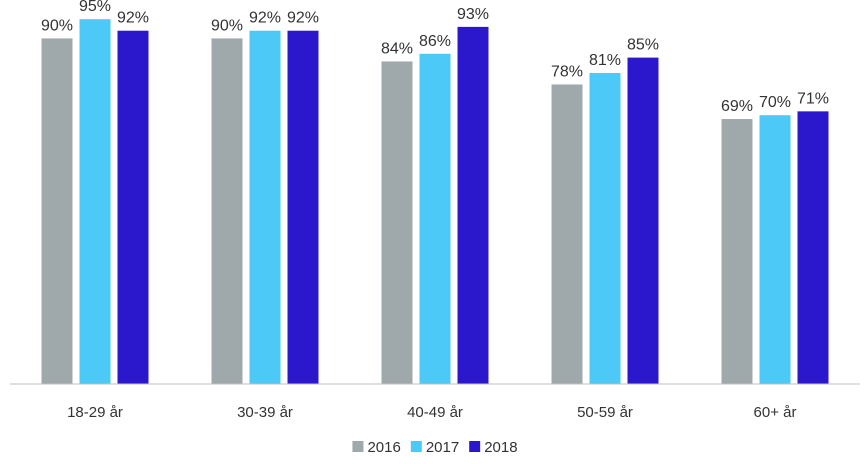 This screenshot has height=464, width=867. What do you see at coordinates (265, 18) in the screenshot?
I see `value-label-2017-2: 92%` at bounding box center [265, 18].